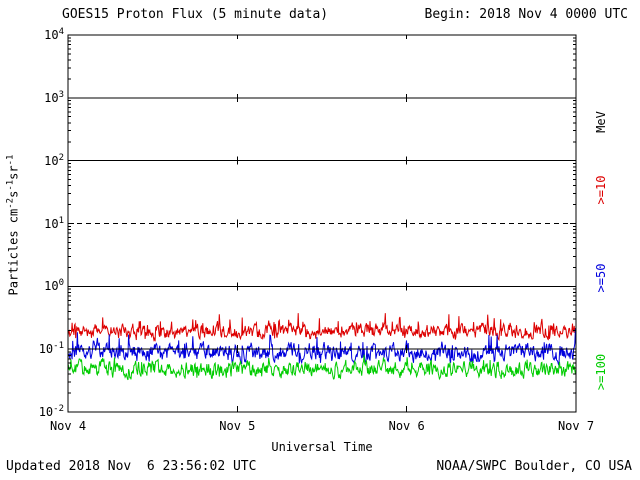 The height and width of the screenshot is (480, 640). Describe the element at coordinates (322, 347) in the screenshot. I see `series-lines` at that location.